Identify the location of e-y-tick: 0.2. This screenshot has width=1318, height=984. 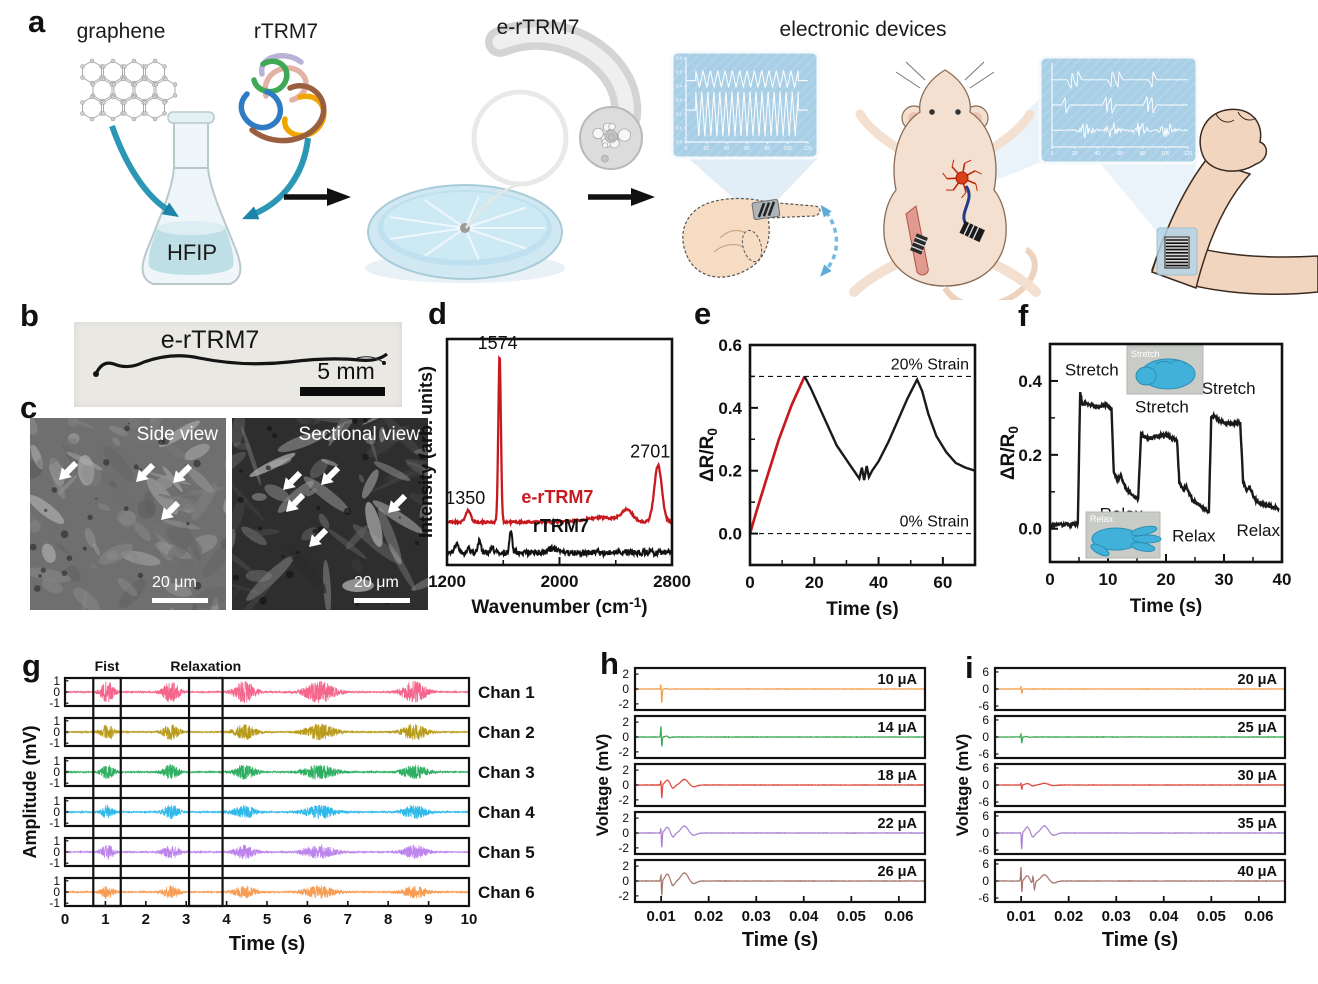
(730, 471).